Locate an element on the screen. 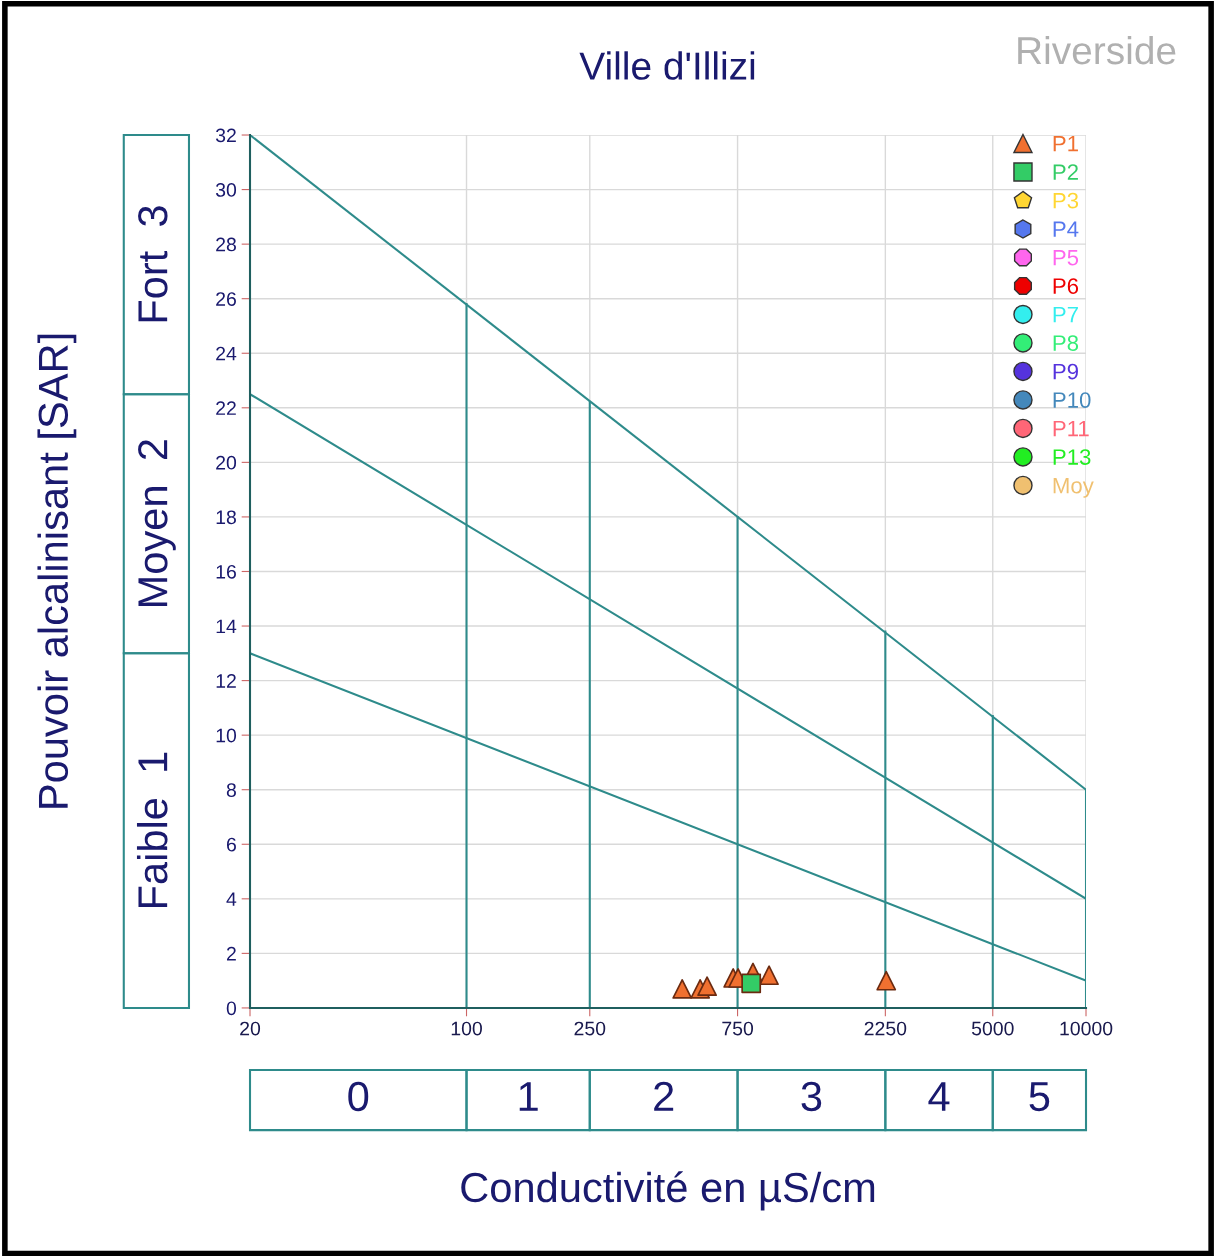 This screenshot has height=1256, width=1216. legend-label: P4 is located at coordinates (1066, 229).